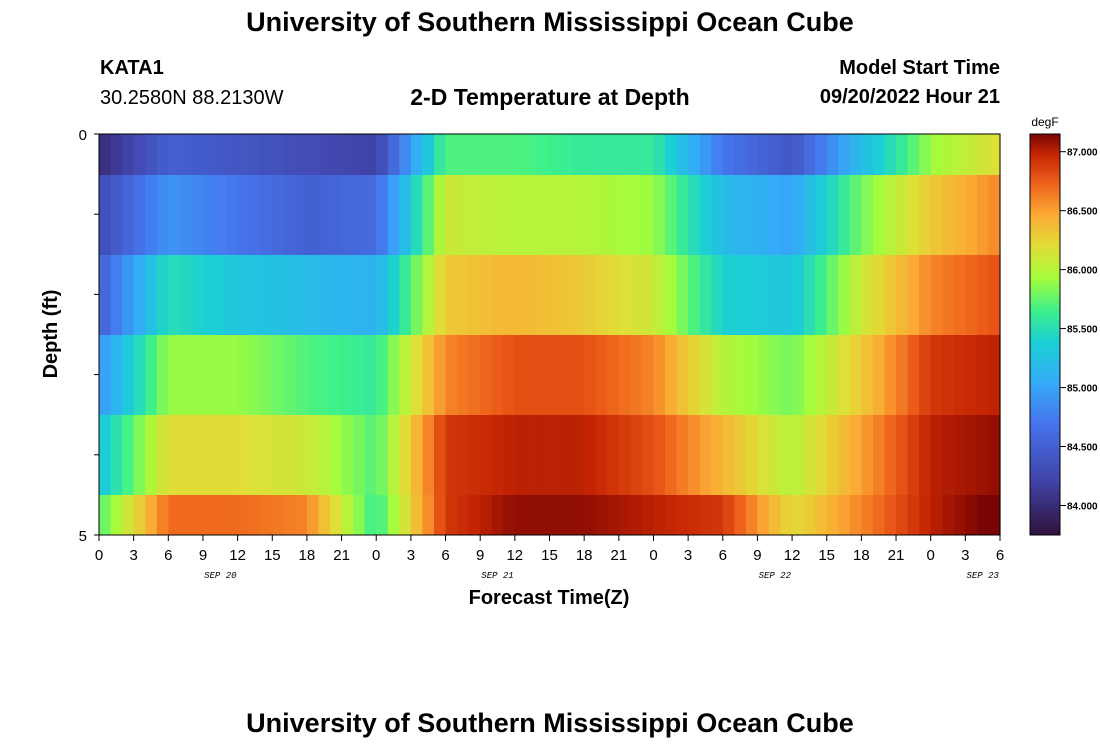 The height and width of the screenshot is (750, 1100). What do you see at coordinates (1082, 212) in the screenshot?
I see `colorbar-tick-label: 86.500` at bounding box center [1082, 212].